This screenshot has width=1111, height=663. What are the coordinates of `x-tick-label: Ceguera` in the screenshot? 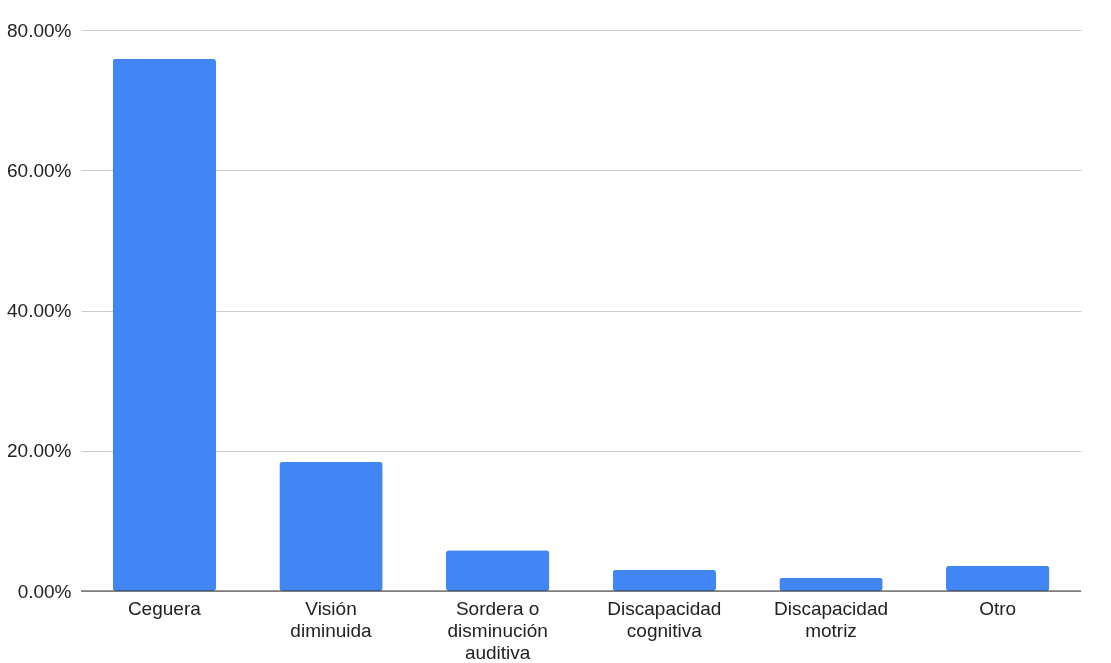 It's located at (164, 608).